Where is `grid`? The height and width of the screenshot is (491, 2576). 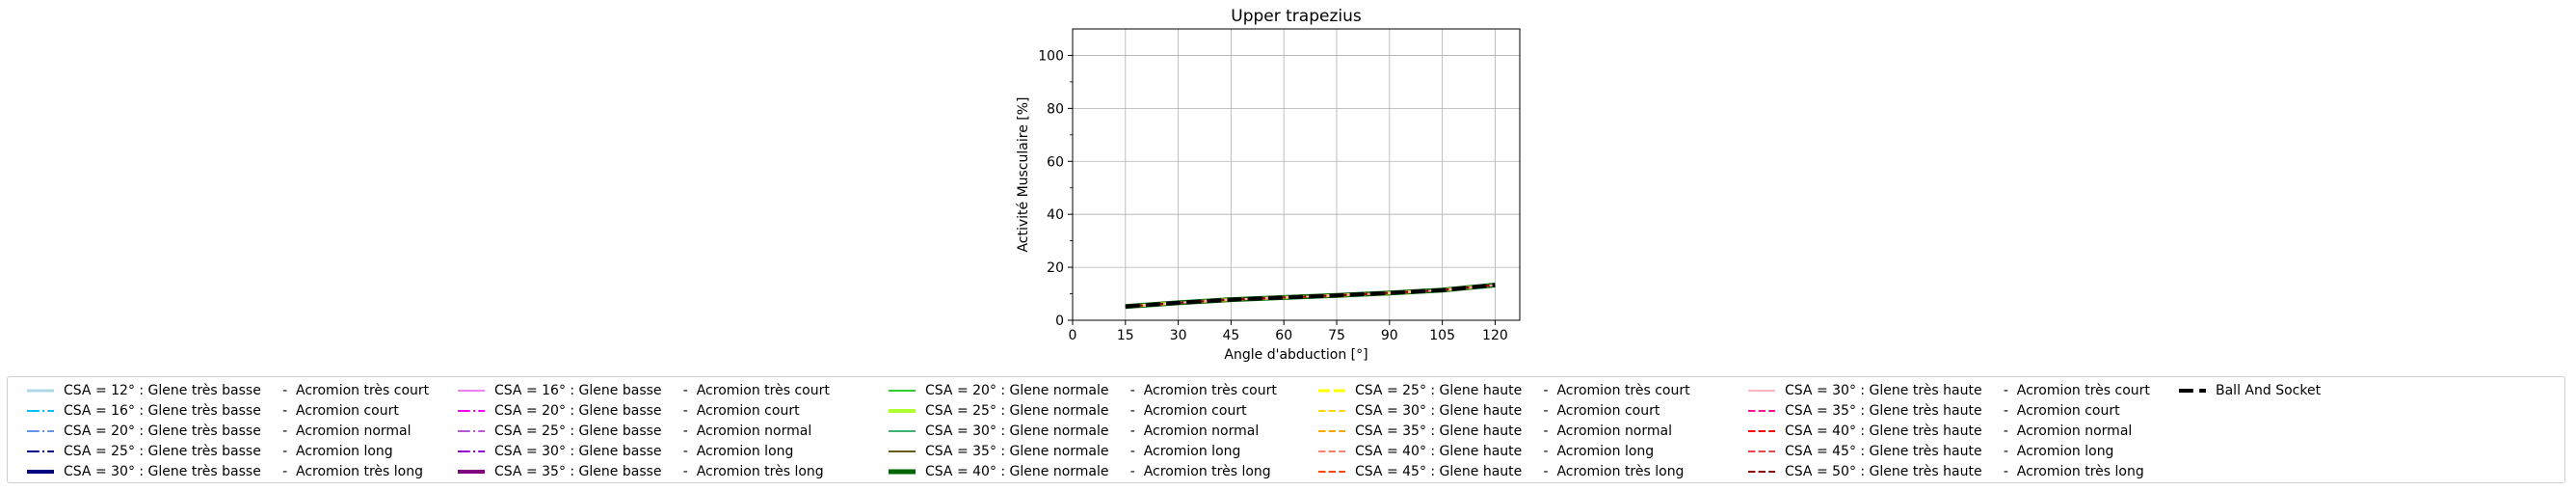 grid is located at coordinates (1296, 174).